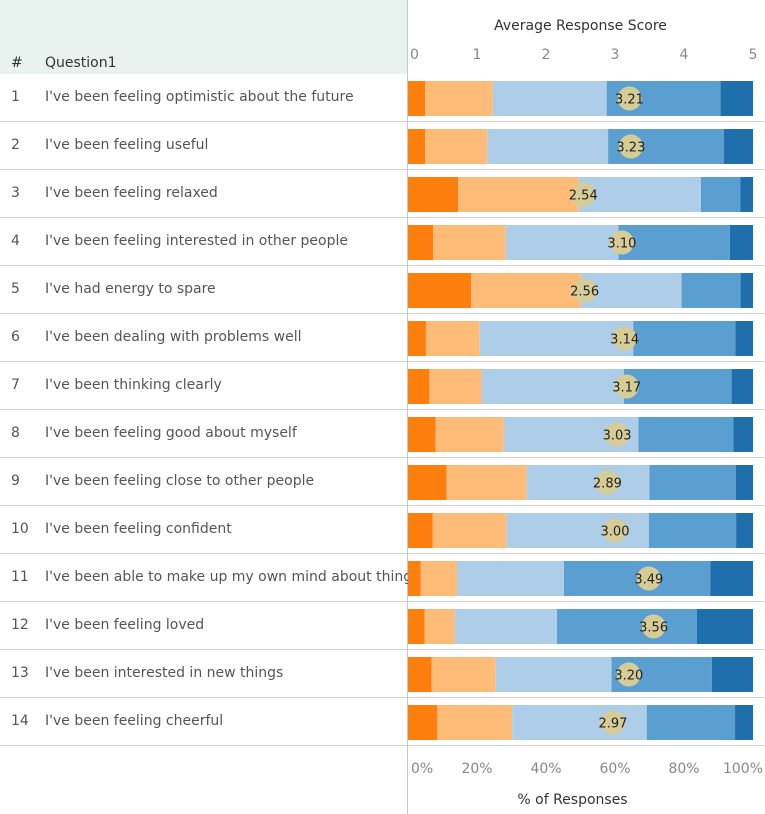 This screenshot has height=814, width=765. I want to click on average-label: 3.56, so click(653, 628).